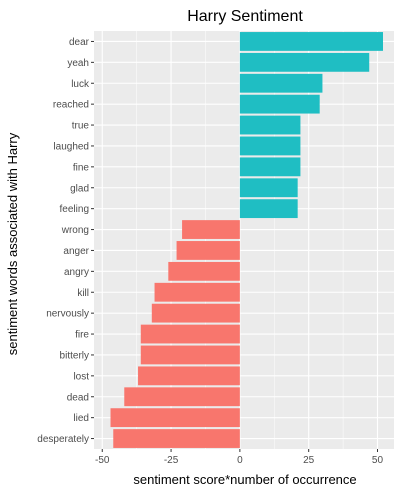 Image resolution: width=403 pixels, height=491 pixels. What do you see at coordinates (83, 293) in the screenshot?
I see `y-tick-label: kill` at bounding box center [83, 293].